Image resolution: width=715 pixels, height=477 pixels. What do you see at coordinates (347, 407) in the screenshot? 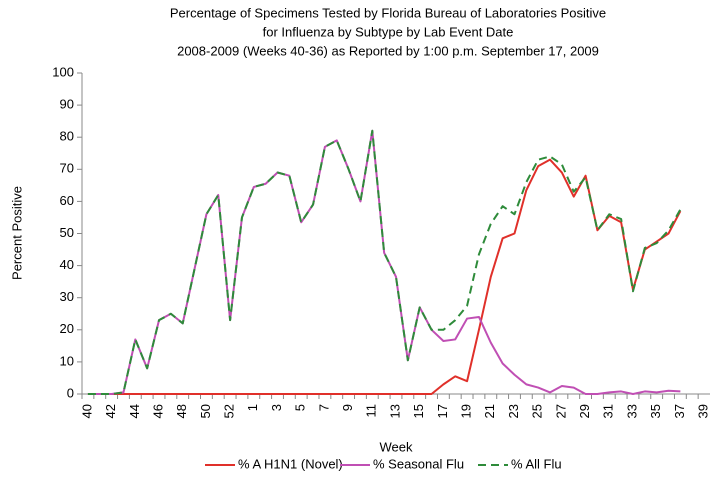
I see `x-tick-label: 9` at bounding box center [347, 407].